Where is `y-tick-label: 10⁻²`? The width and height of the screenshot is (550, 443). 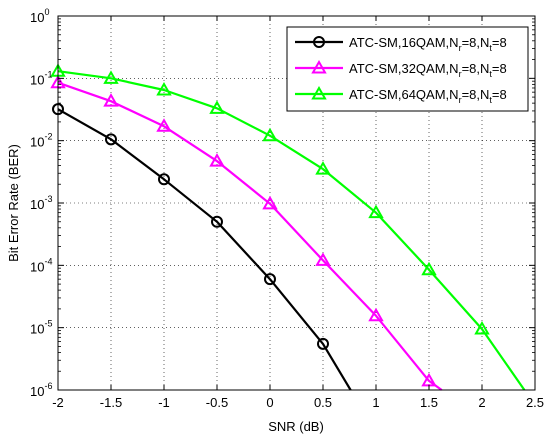 y-tick-label: 10⁻² is located at coordinates (41, 141).